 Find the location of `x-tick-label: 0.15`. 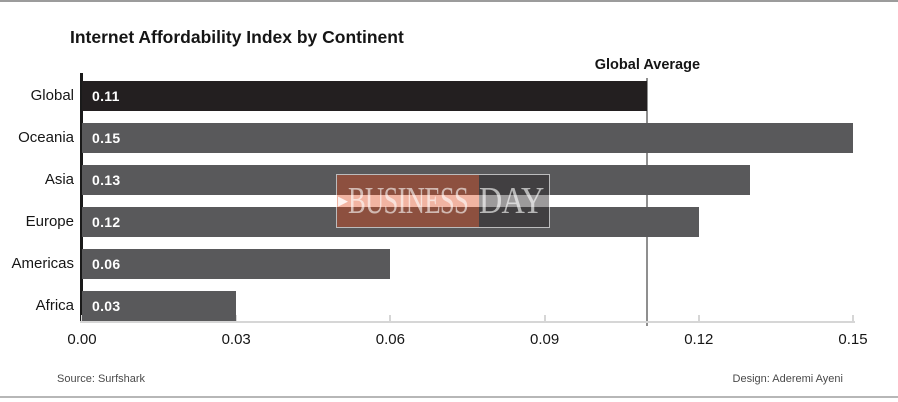

x-tick-label: 0.15 is located at coordinates (853, 339).